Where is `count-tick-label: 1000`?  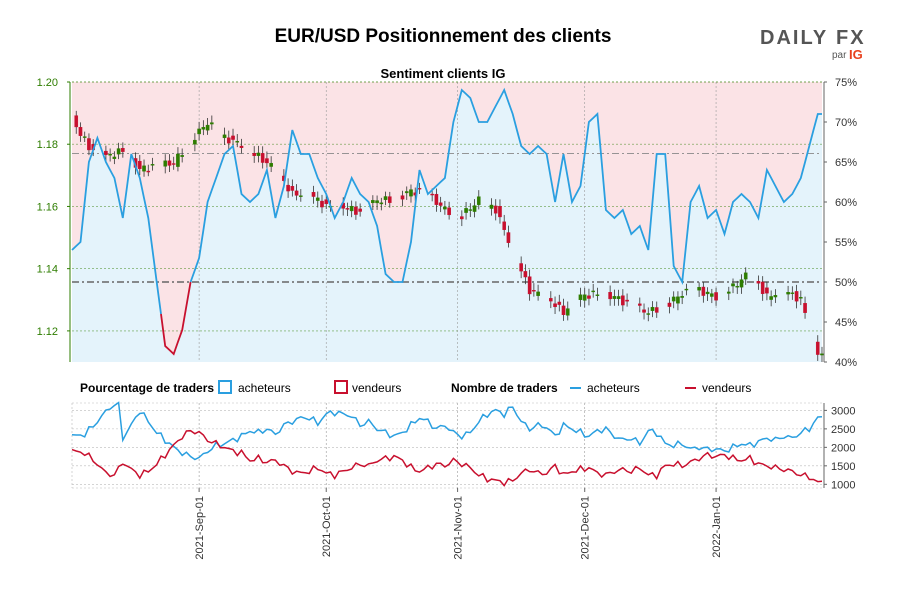
count-tick-label: 1000 is located at coordinates (843, 485).